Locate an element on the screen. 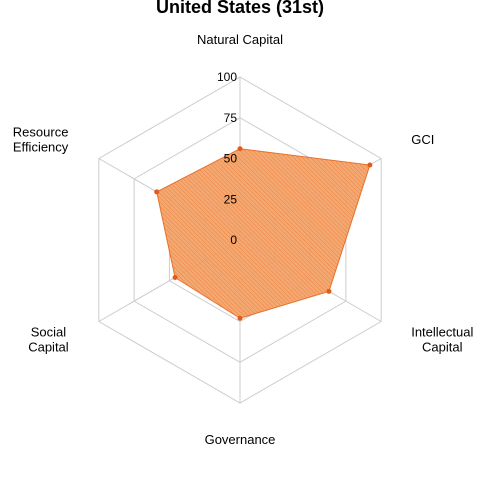 The height and width of the screenshot is (480, 480). chart-title: United States (31st) is located at coordinates (240, 8).